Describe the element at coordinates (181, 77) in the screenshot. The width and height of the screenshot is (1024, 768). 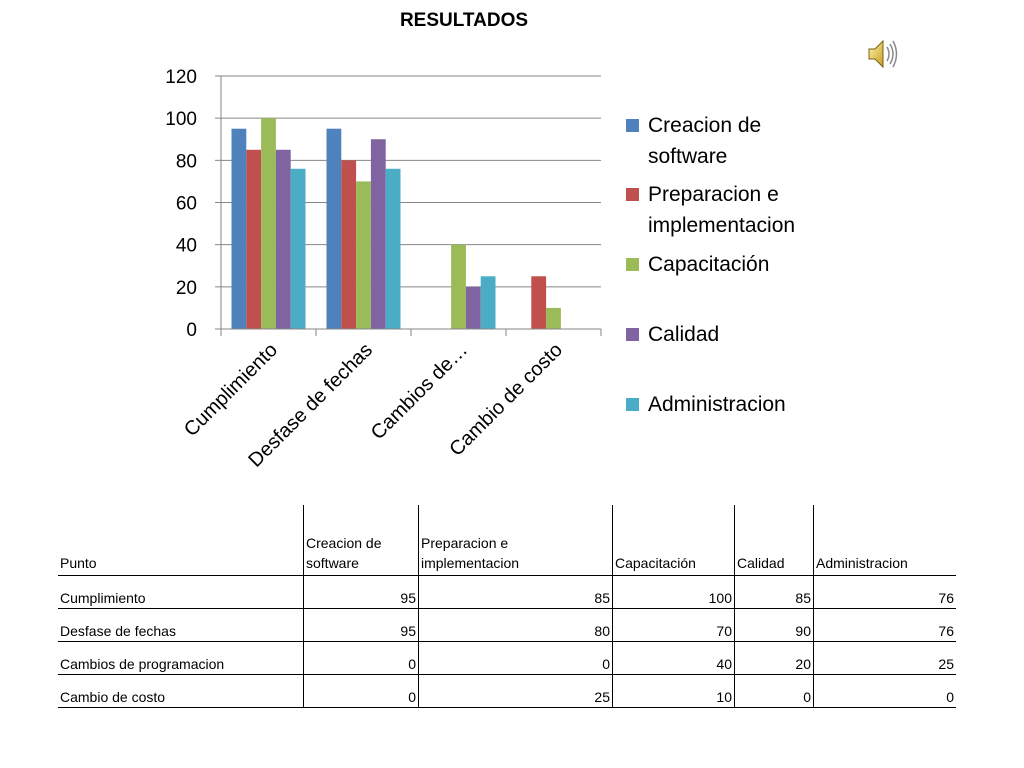
I see `y-tick-label: 120` at that location.